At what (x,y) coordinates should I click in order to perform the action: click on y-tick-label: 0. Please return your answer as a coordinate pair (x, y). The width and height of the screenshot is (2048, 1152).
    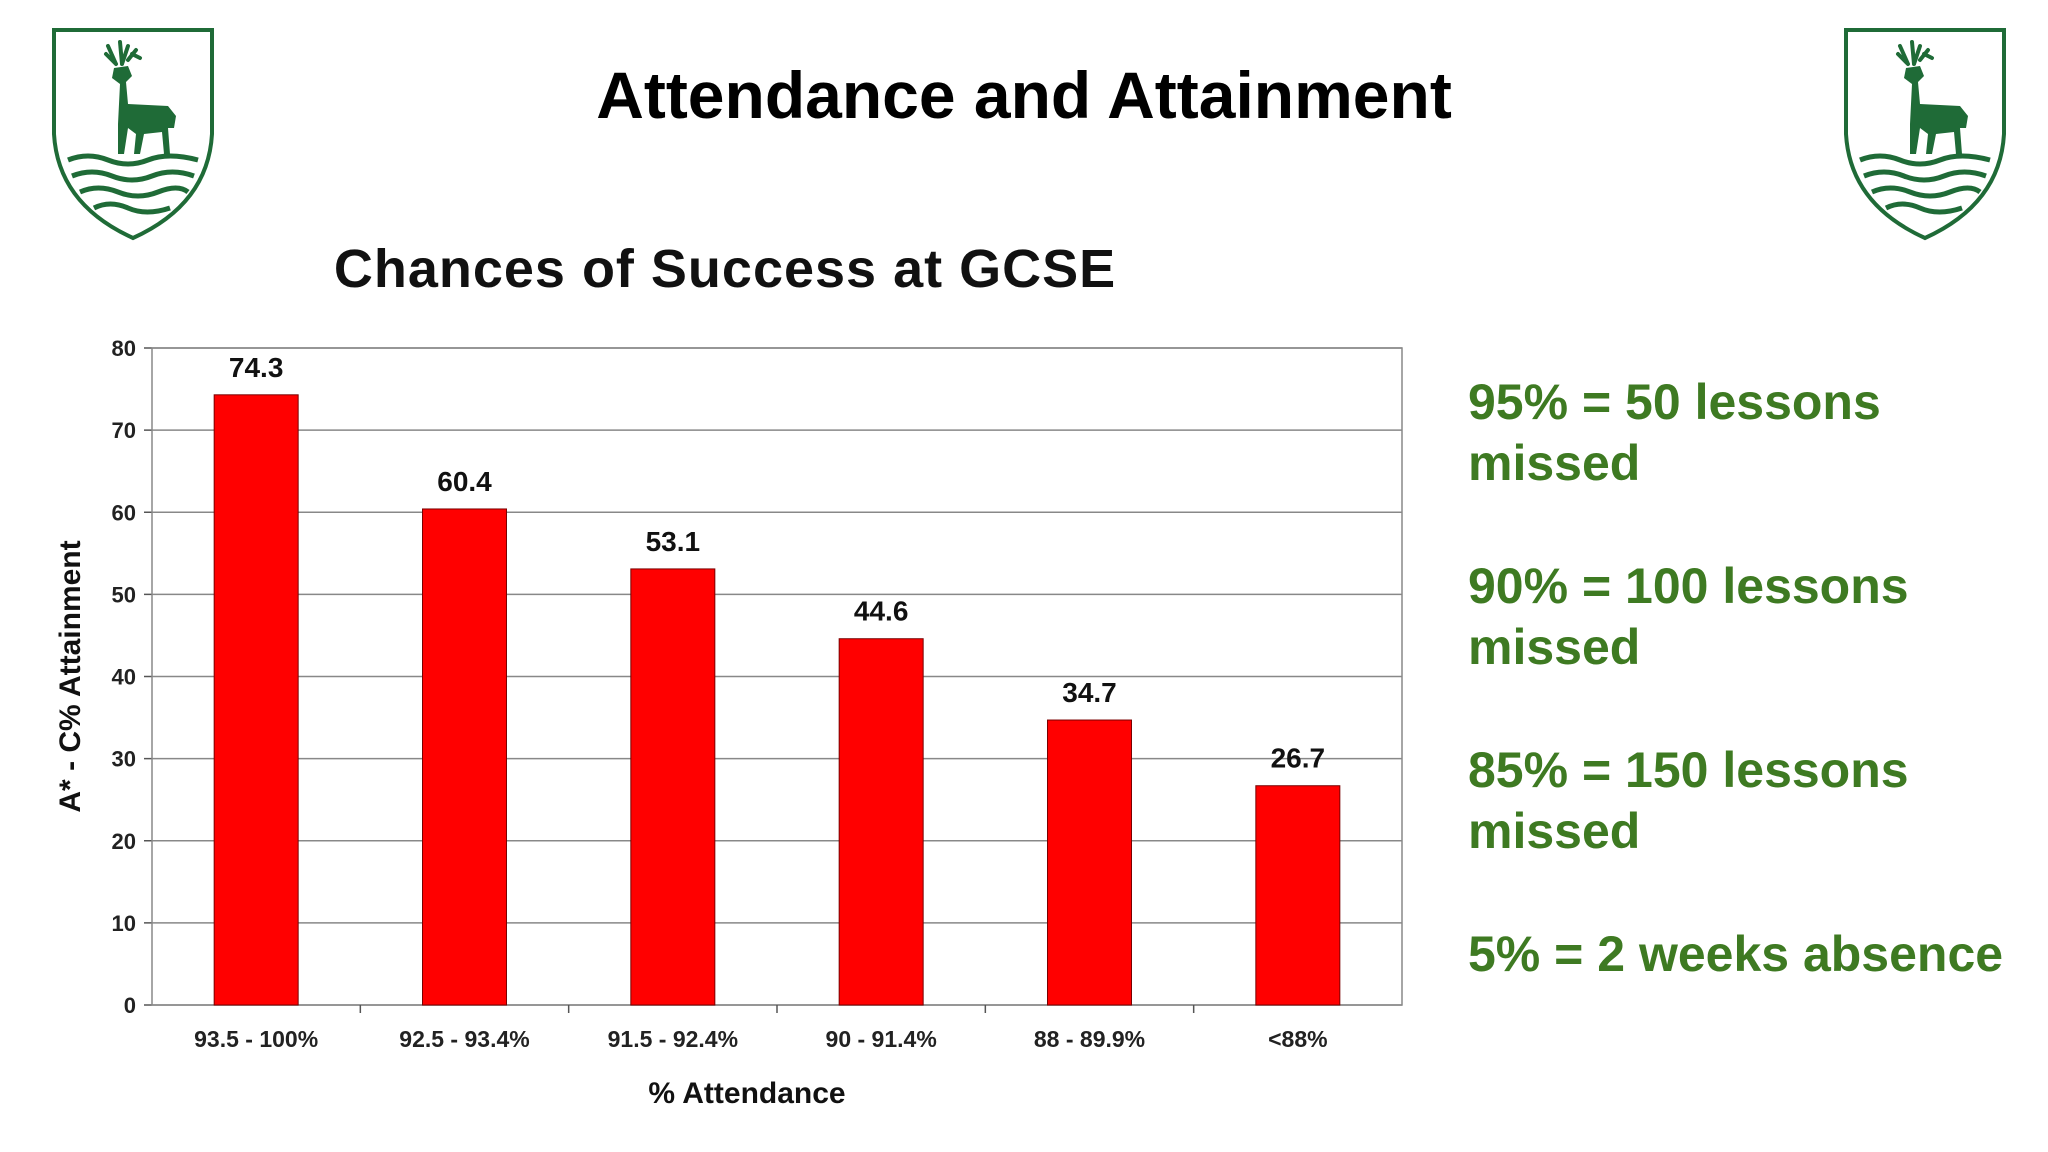
    Looking at the image, I should click on (130, 1005).